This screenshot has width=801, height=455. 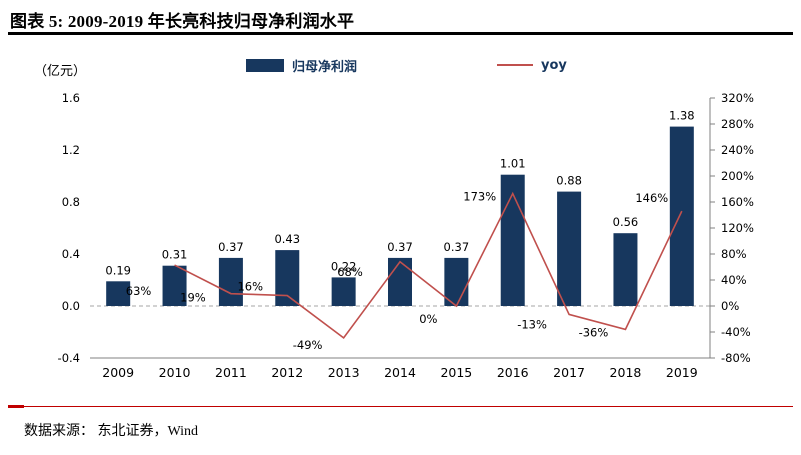 What do you see at coordinates (111, 431) in the screenshot?
I see `data-source: 数据来源： 东北证券，Wind` at bounding box center [111, 431].